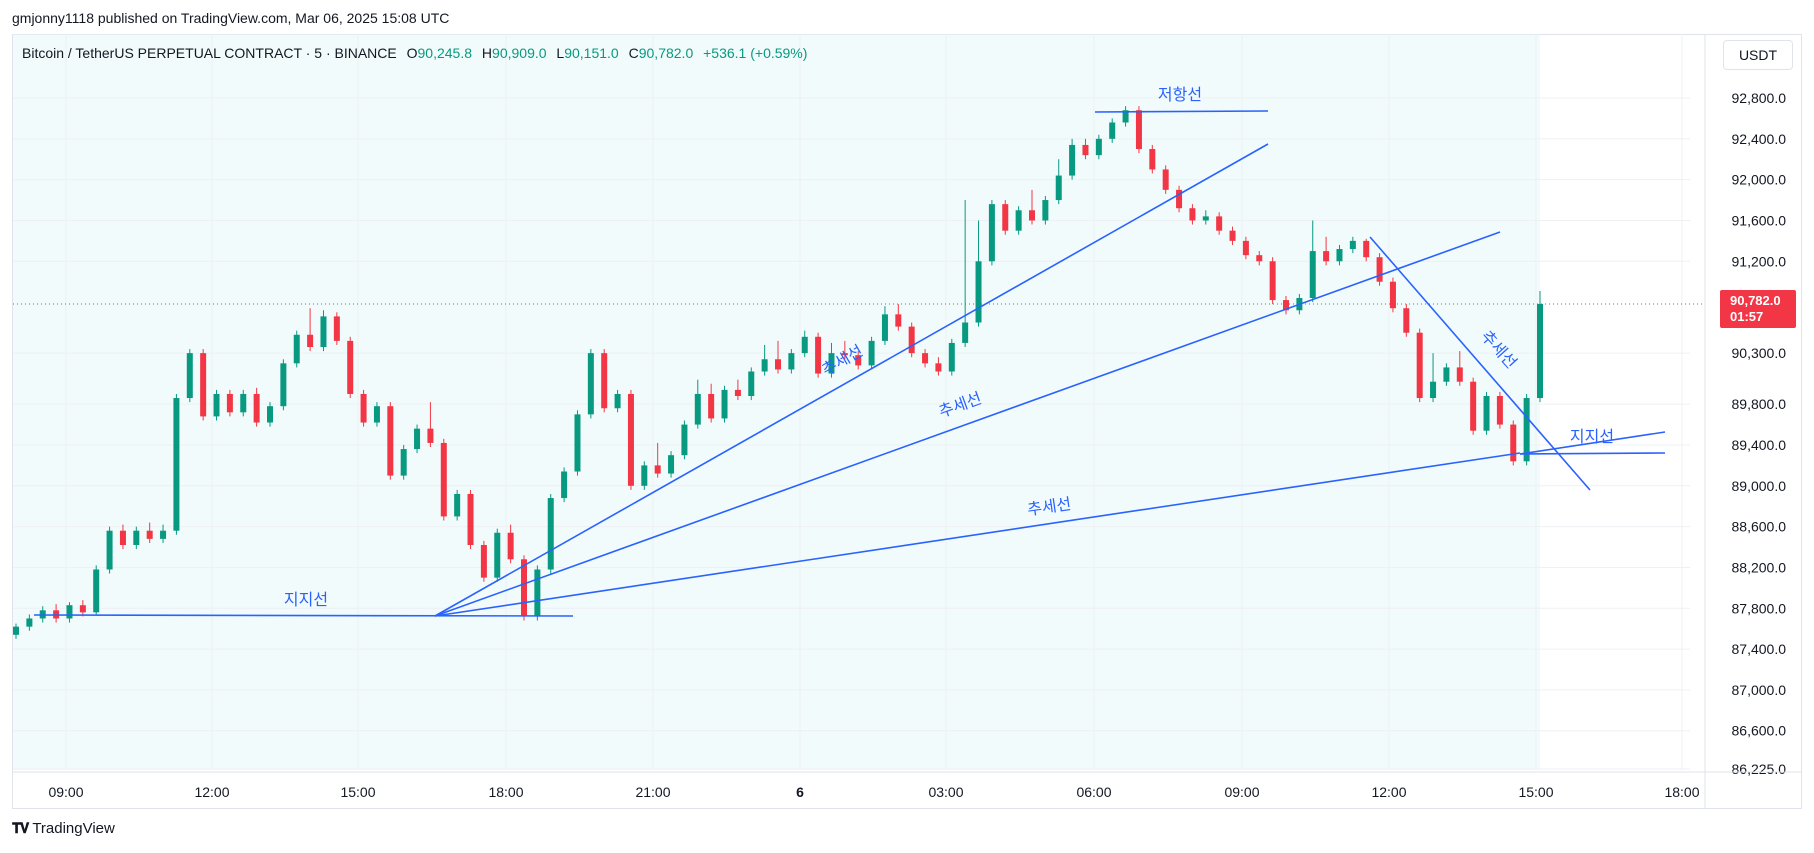 This screenshot has height=853, width=1814. I want to click on y-axis-tick-label: 92,000.0, so click(1759, 180).